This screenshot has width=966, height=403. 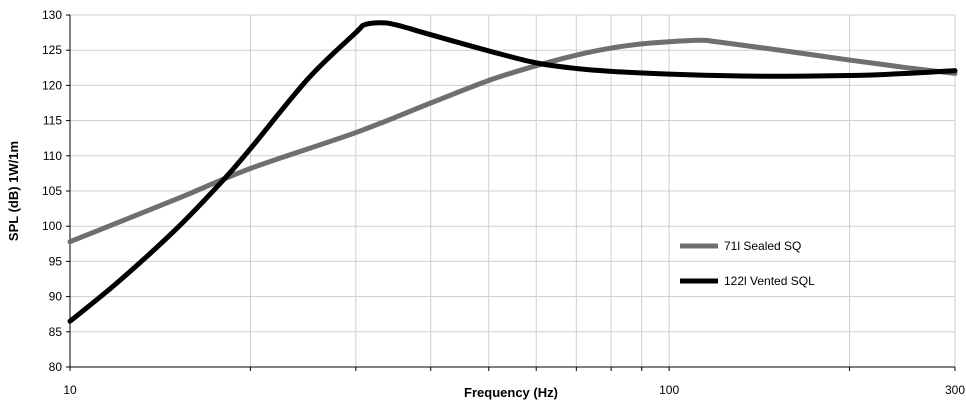 I want to click on x-tick-label: 300, so click(x=955, y=390).